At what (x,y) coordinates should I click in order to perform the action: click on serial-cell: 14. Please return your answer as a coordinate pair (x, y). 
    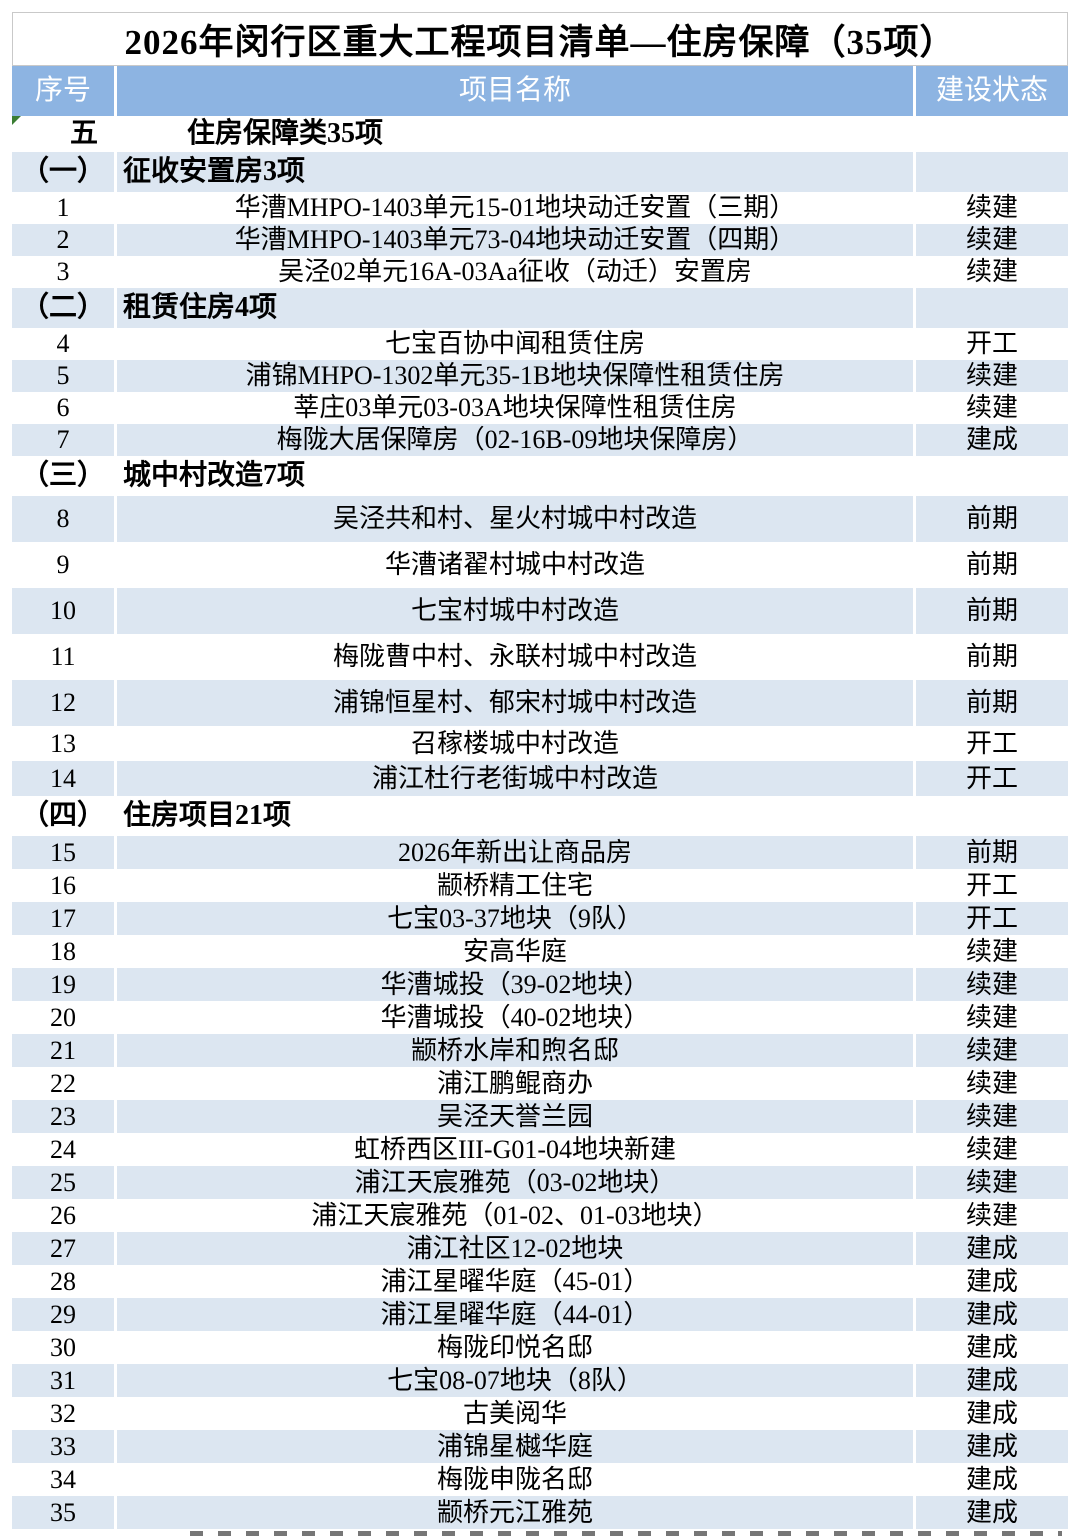
    Looking at the image, I should click on (63, 778).